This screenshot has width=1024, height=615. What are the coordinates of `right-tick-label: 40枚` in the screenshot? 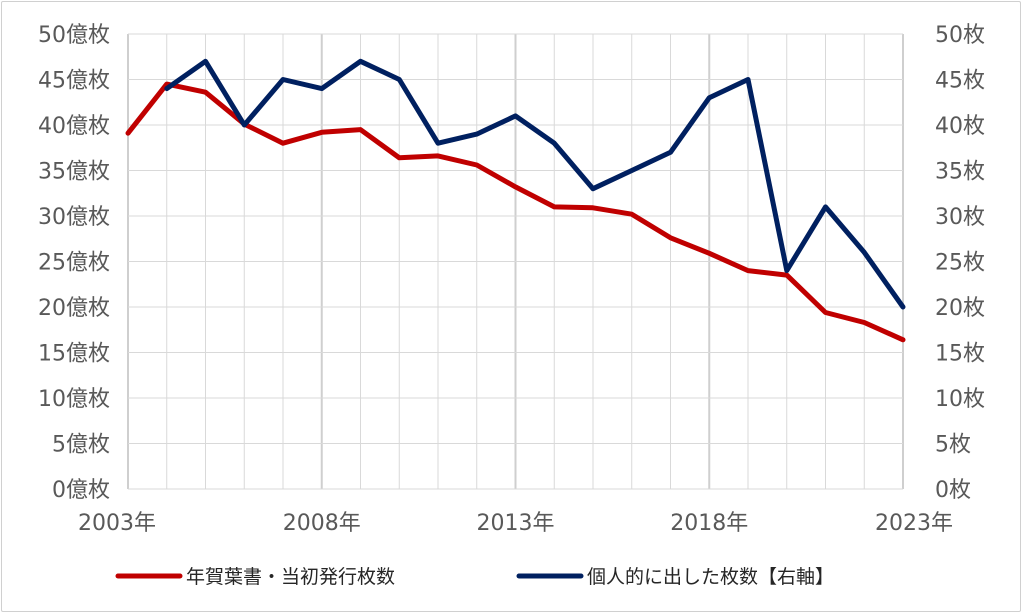 It's located at (960, 126).